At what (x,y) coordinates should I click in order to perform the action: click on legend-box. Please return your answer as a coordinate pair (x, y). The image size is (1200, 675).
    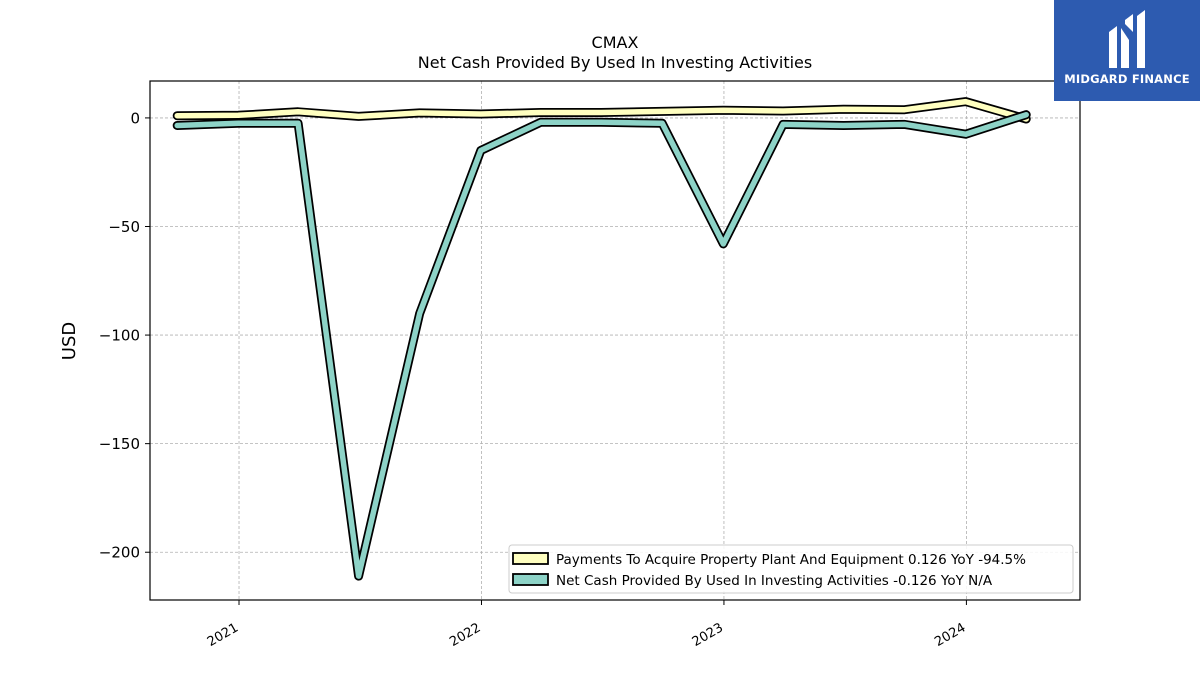
    Looking at the image, I should click on (791, 569).